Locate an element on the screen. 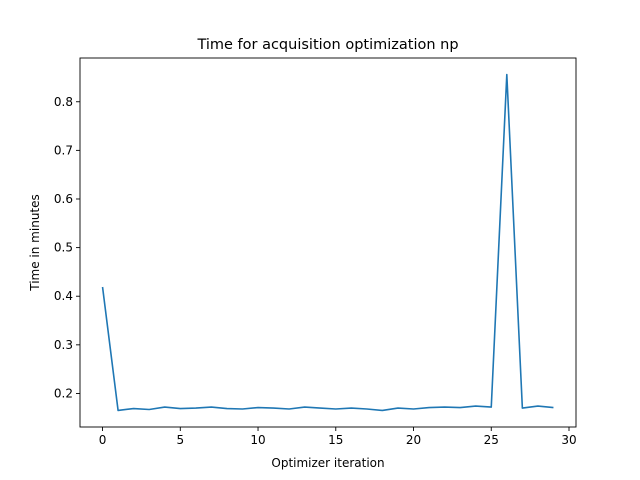  y-tick-label: 0.7 is located at coordinates (63, 150).